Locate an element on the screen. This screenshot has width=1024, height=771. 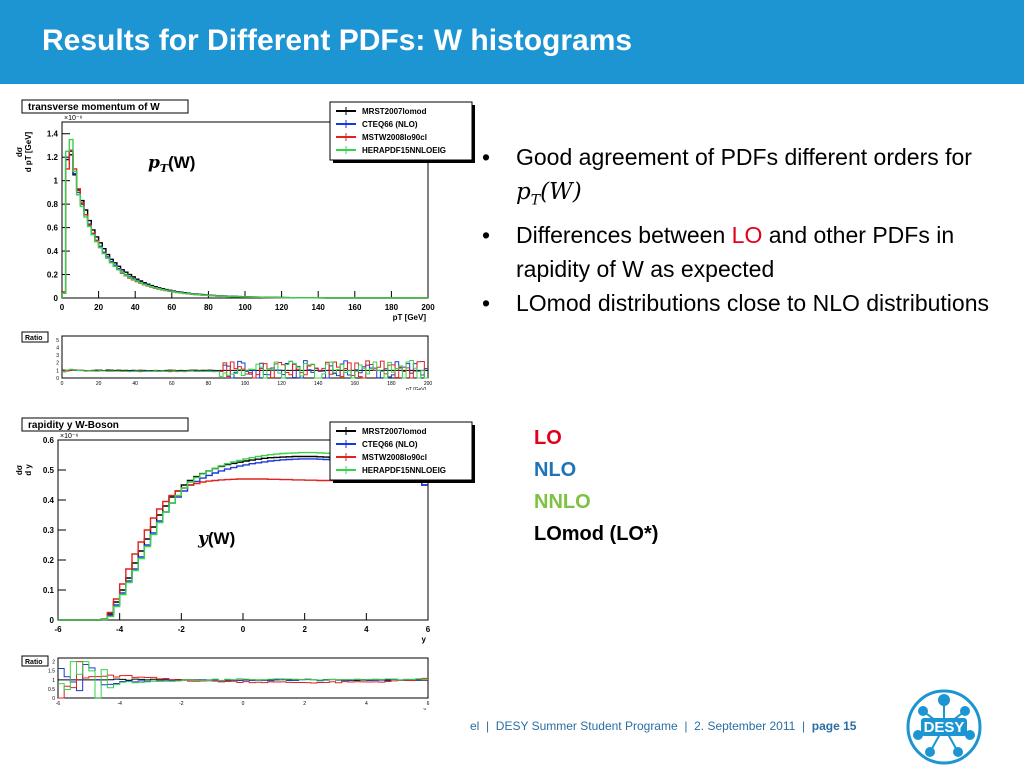
y-axis-label: dσ d pT [GeV] is located at coordinates (24, 151).